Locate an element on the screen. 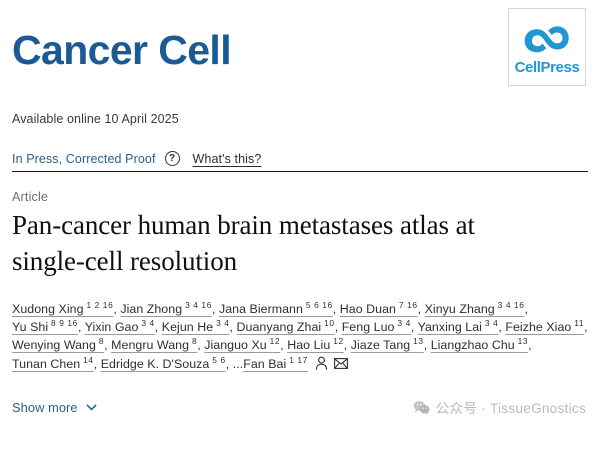  author-name: Hao Duan 7 16 is located at coordinates (378, 307).